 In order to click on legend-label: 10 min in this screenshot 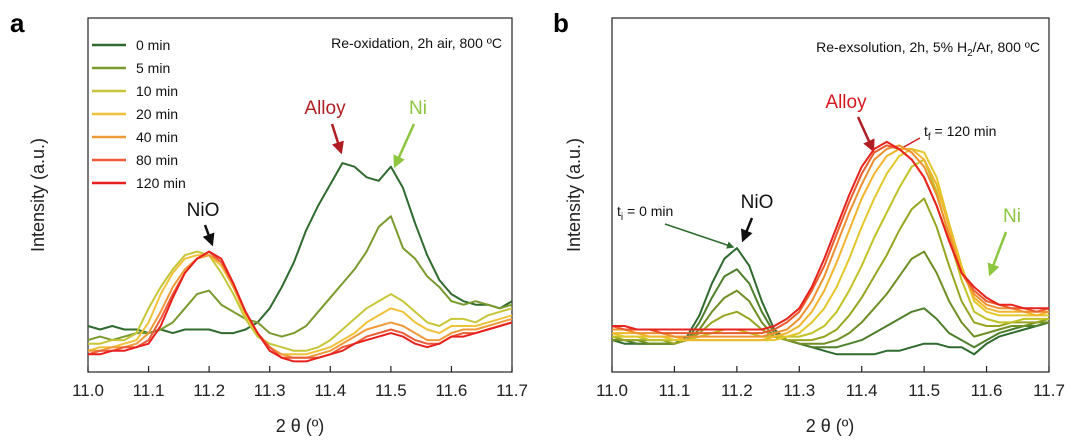, I will do `click(157, 91)`.